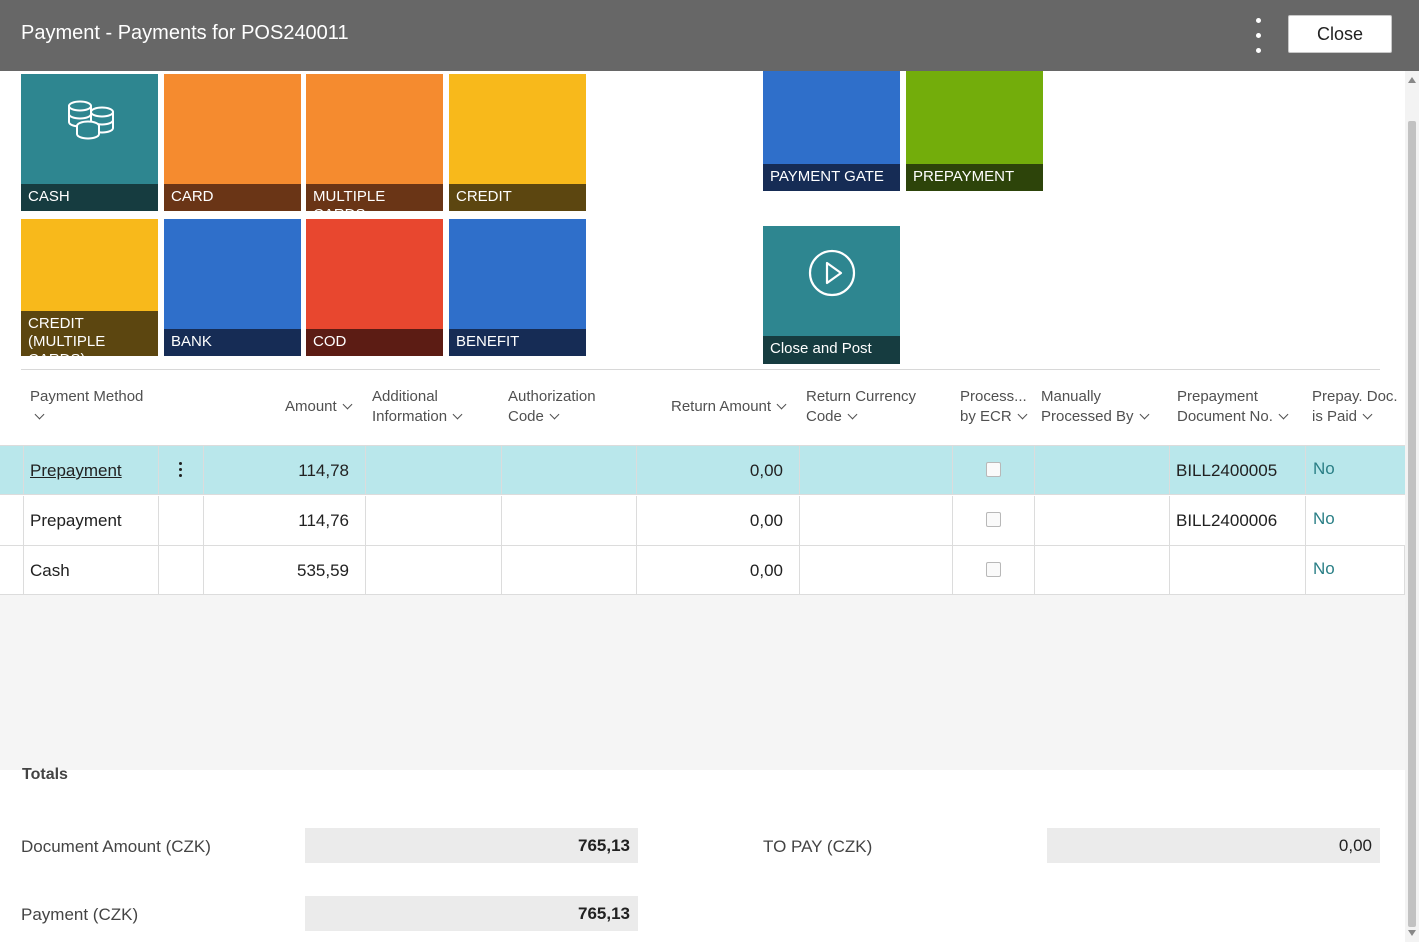  I want to click on table-row: Prepayment 114,76 0,00 BILL2400006 No, so click(702, 521).